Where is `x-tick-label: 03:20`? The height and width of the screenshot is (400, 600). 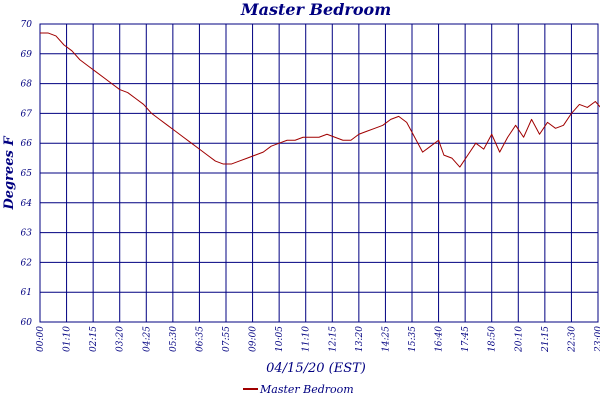 x-tick-label: 03:20 is located at coordinates (121, 339).